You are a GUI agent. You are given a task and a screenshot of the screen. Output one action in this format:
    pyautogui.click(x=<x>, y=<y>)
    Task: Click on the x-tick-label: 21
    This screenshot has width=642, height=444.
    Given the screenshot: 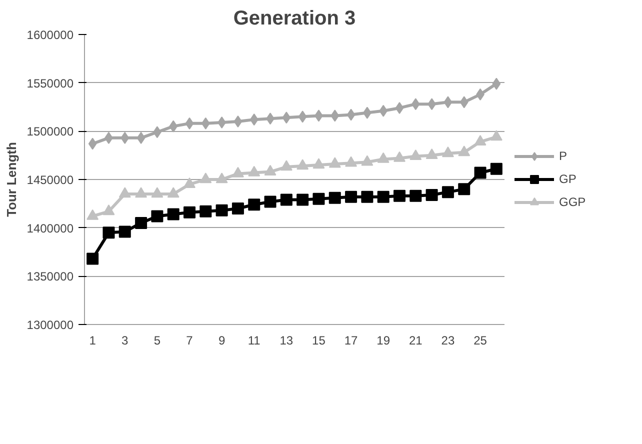 What is the action you would take?
    pyautogui.click(x=415, y=341)
    